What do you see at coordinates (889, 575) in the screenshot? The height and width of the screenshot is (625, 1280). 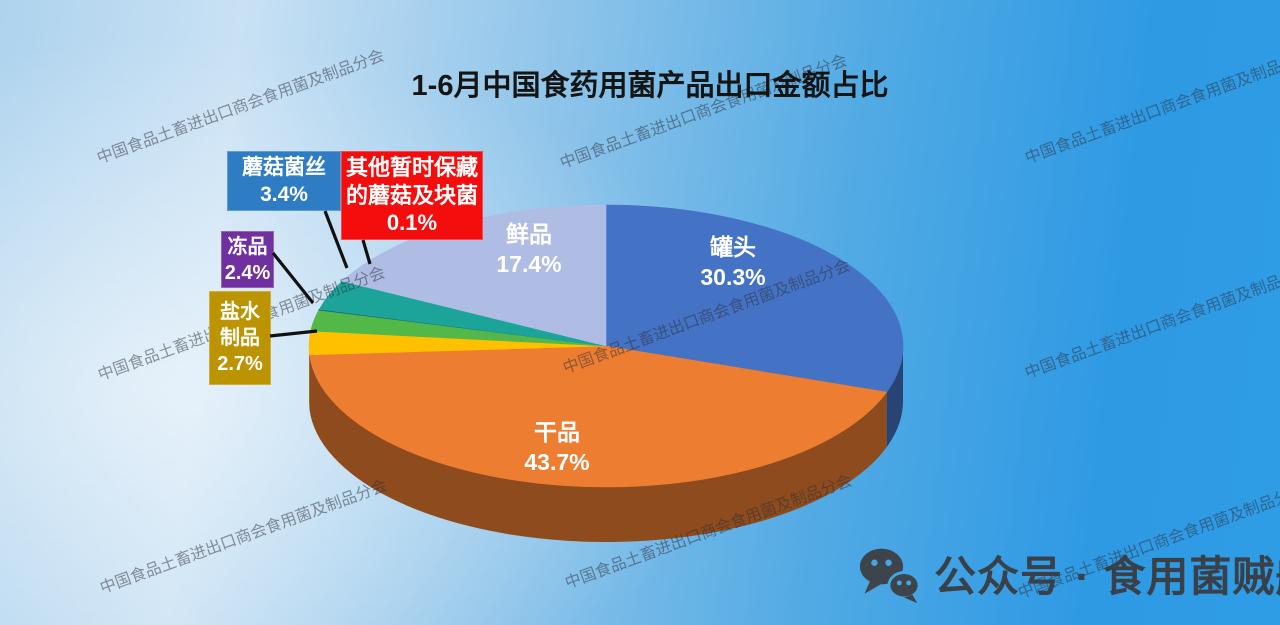 I see `wechat-icon` at bounding box center [889, 575].